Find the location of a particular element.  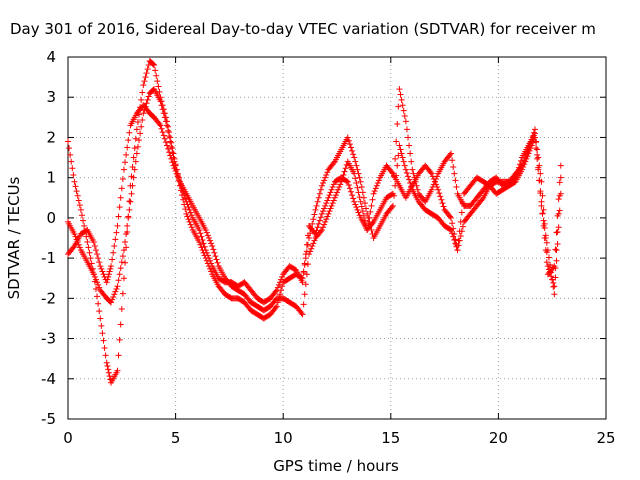

x-tick-label: 5 is located at coordinates (176, 438).